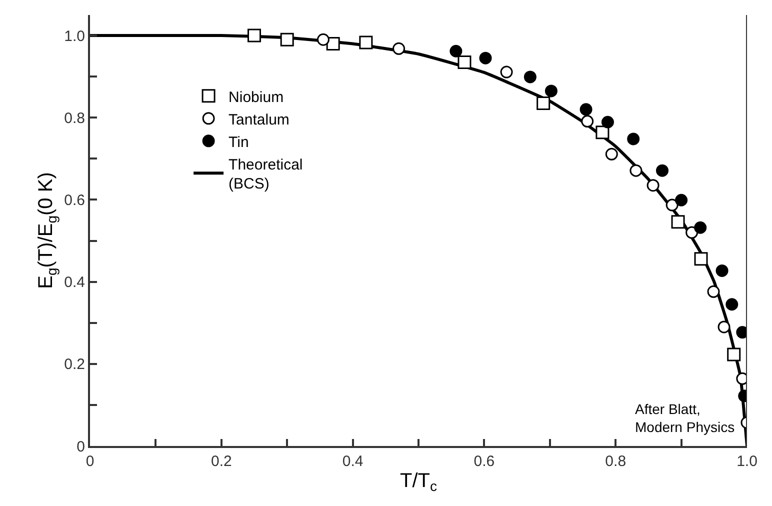  I want to click on x-axis-title: T/T$_{c}$, so click(418, 482).